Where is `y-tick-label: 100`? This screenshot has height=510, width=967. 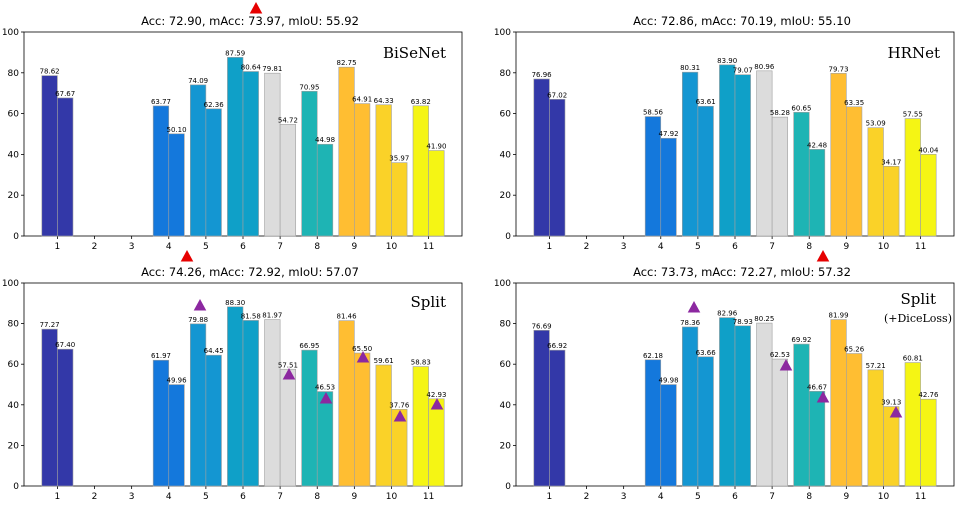
y-tick-label: 100 is located at coordinates (502, 33).